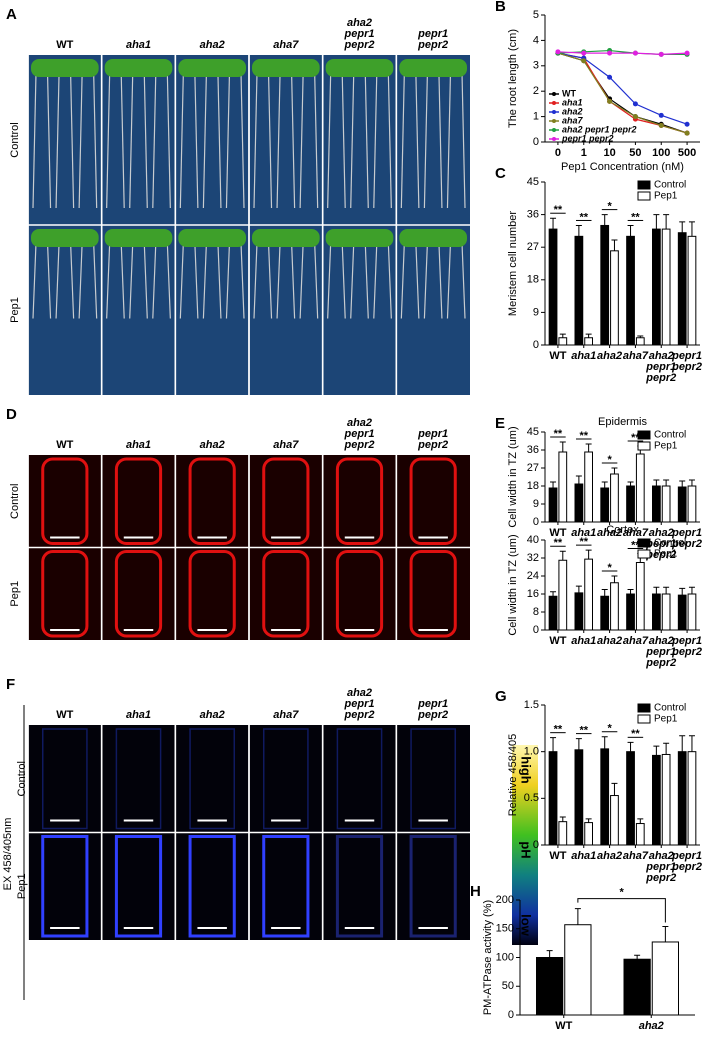 The height and width of the screenshot is (1045, 709). Describe the element at coordinates (531, 705) in the screenshot. I see `y-tick-label: 1.5` at that location.